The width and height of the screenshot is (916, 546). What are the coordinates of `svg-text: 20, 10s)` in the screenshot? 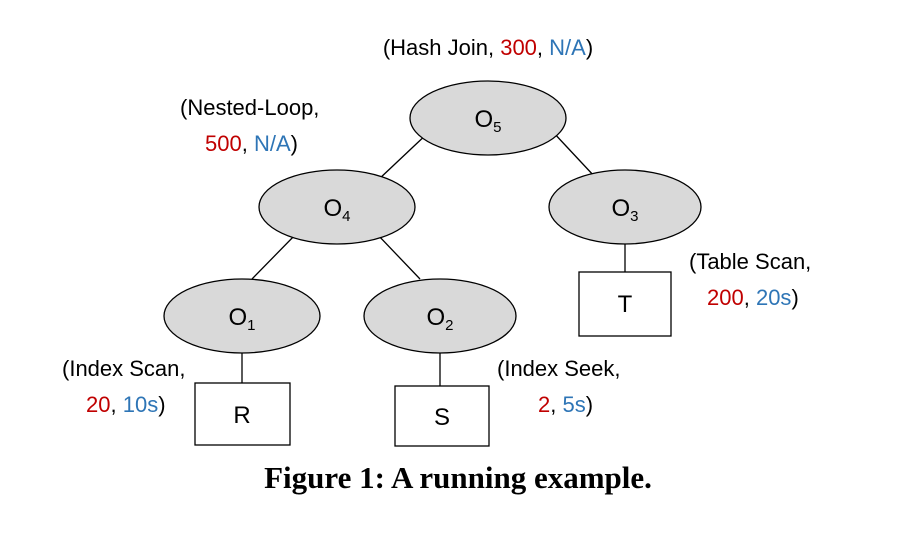 It's located at (126, 404).